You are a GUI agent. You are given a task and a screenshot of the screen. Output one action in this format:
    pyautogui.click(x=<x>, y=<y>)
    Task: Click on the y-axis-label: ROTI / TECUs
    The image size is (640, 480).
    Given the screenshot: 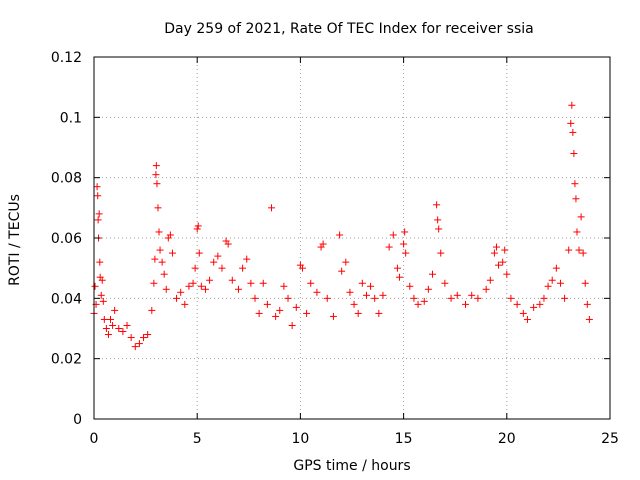 What is the action you would take?
    pyautogui.click(x=15, y=240)
    